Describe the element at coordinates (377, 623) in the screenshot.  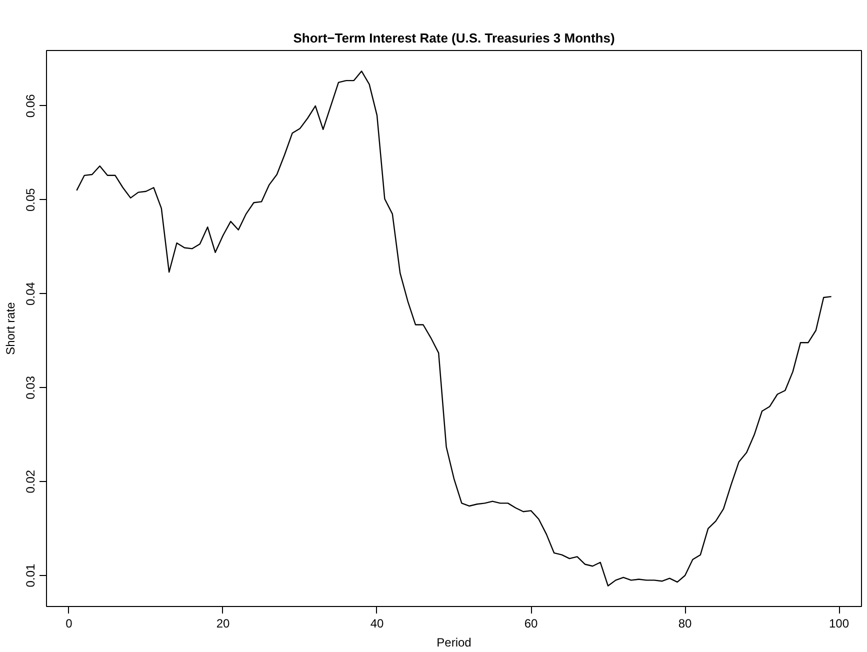
I see `x-tick-label: 40` at that location.